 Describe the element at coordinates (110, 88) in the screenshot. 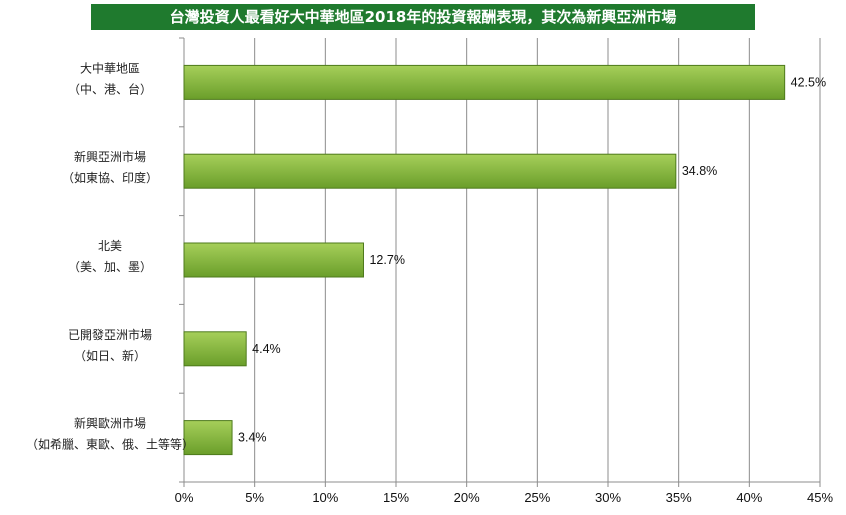

I see `category-label: （中、港、台）` at that location.